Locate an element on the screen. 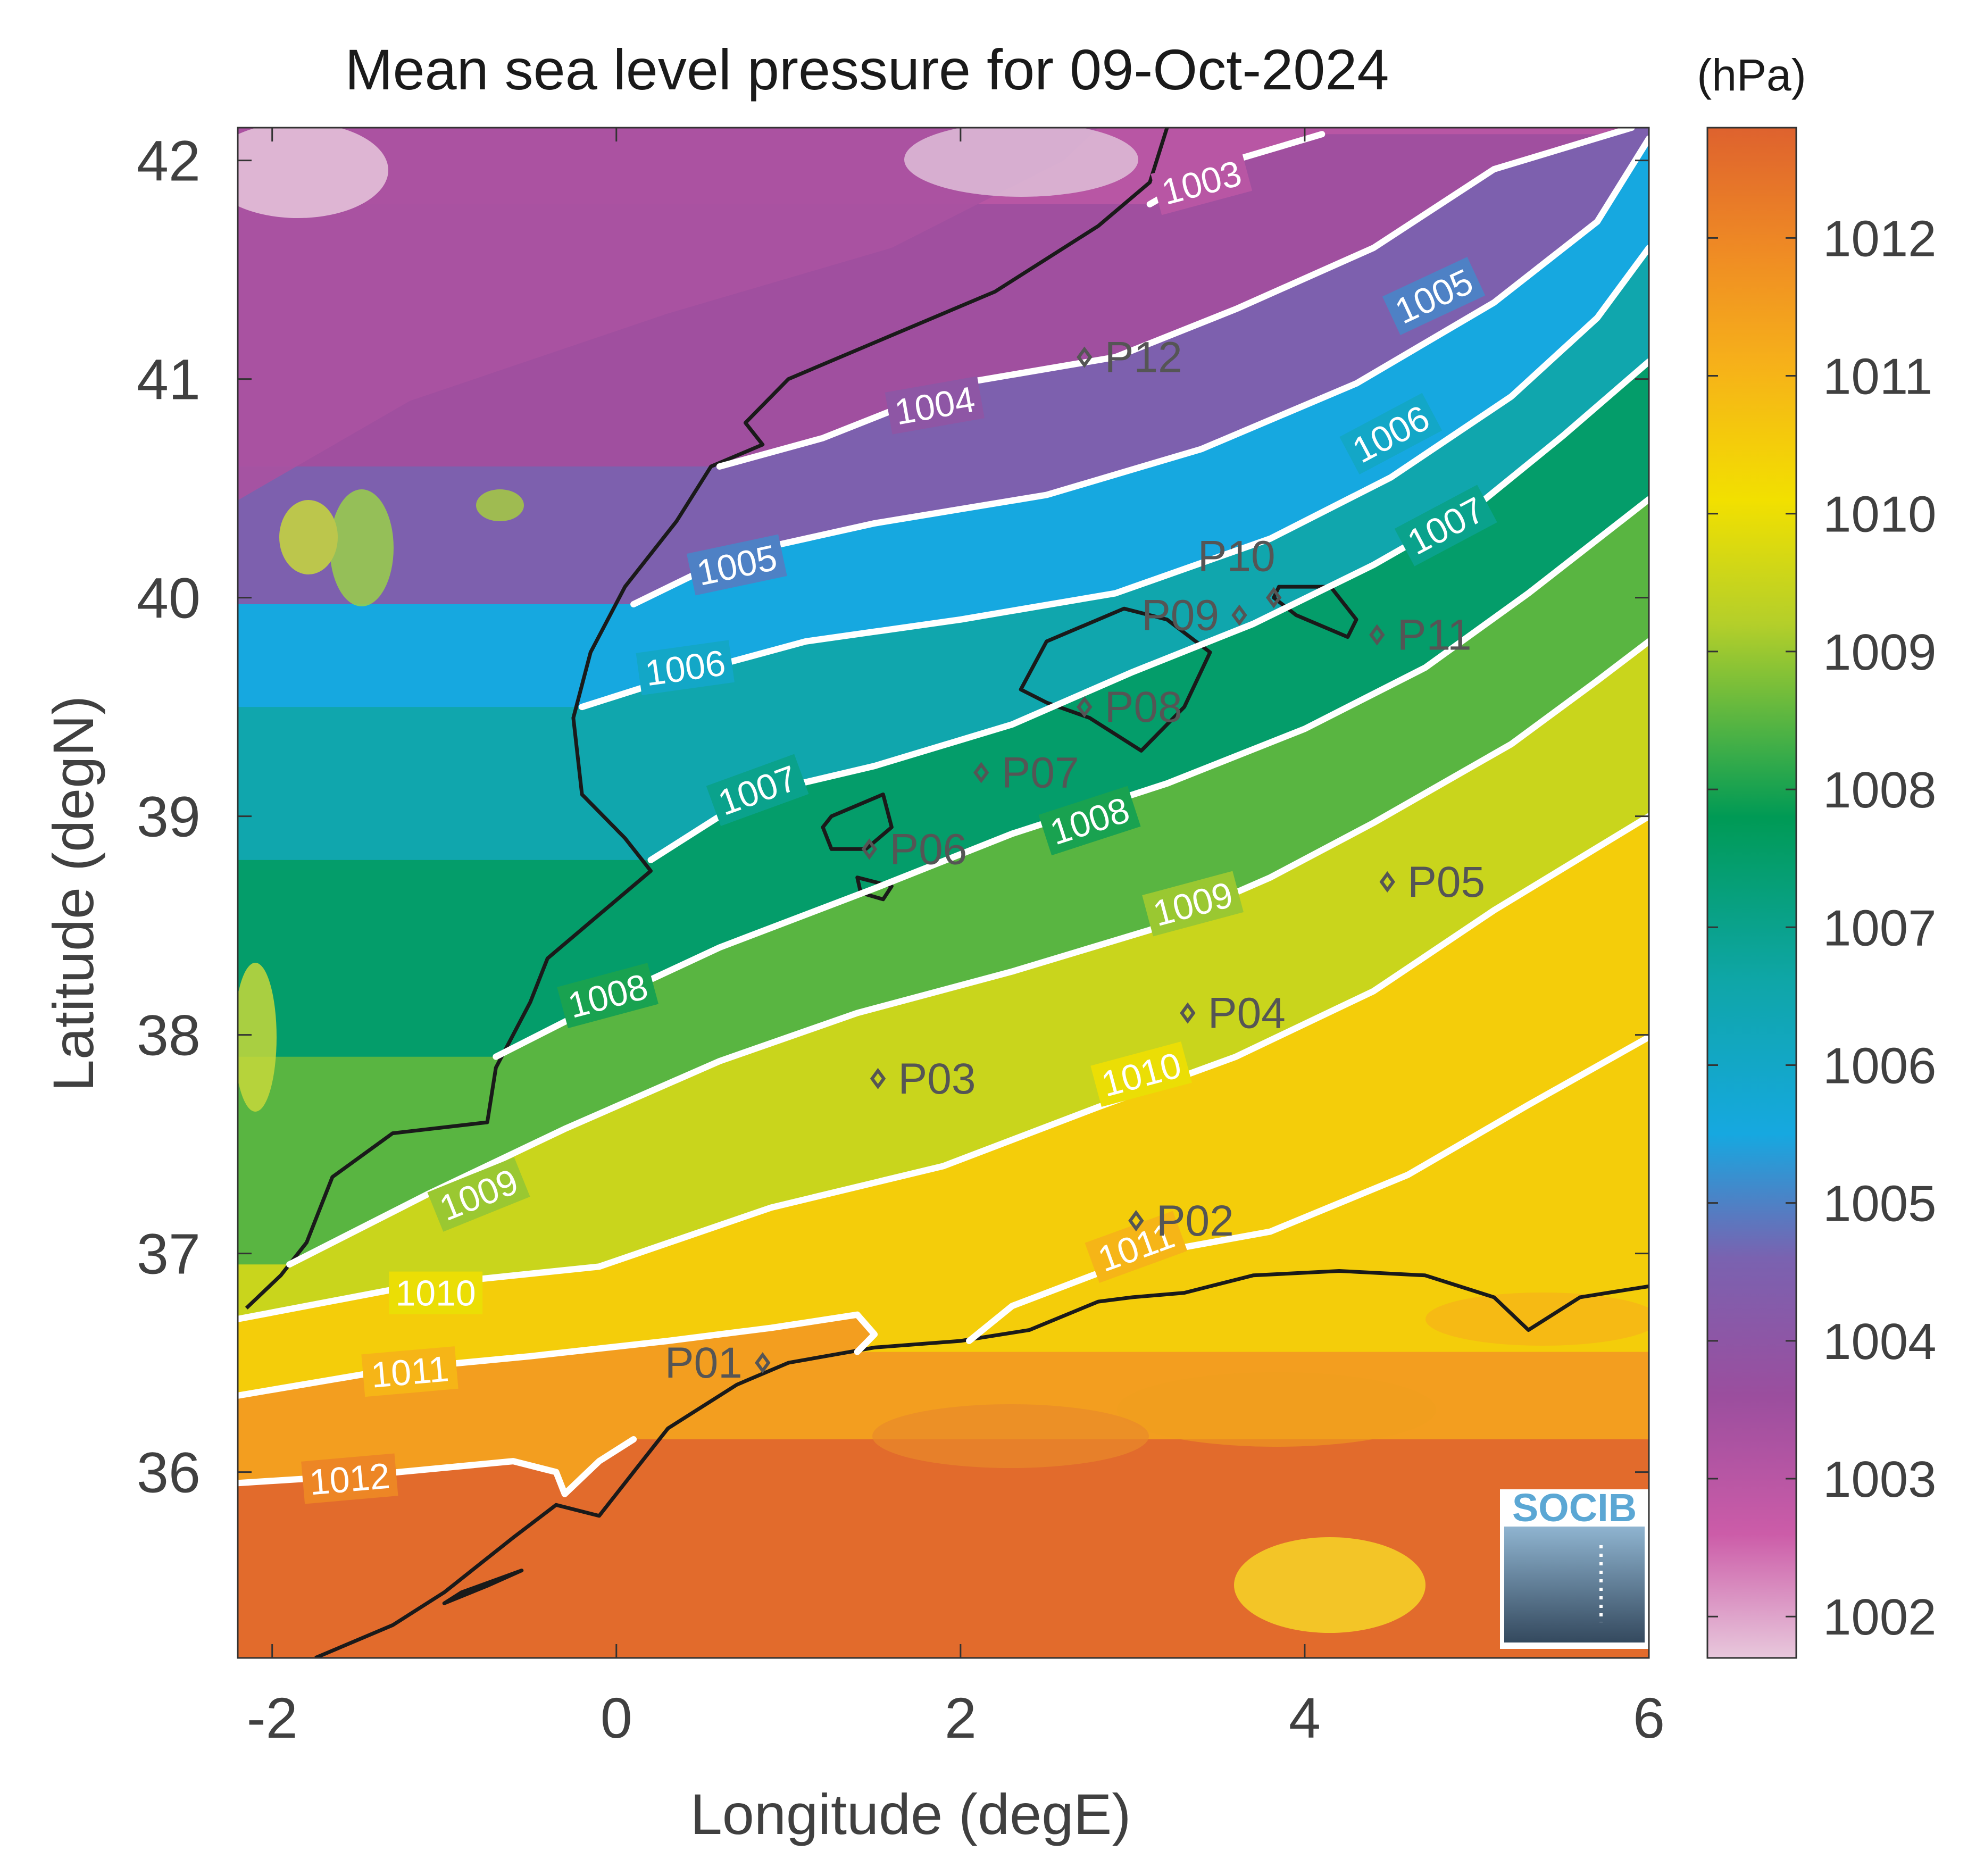 The height and width of the screenshot is (1876, 1984). station-label-p12: P12 is located at coordinates (1143, 357).